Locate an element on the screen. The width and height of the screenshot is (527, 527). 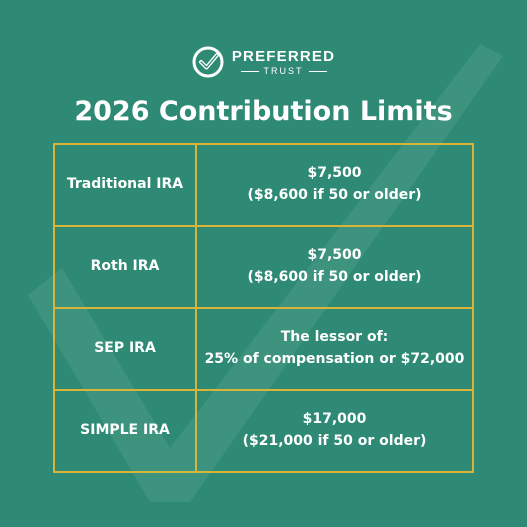
brand-name: PREFERRED is located at coordinates (283, 56).